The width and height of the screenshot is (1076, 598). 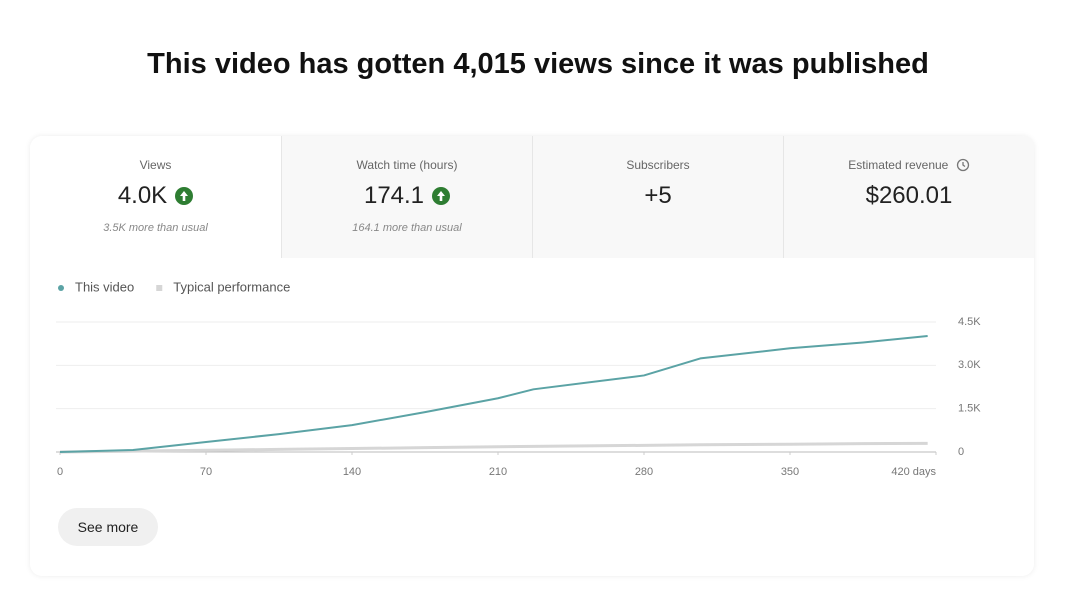 I want to click on metric-tab: Views 4.0K 3.5K more than usual, so click(x=155, y=197).